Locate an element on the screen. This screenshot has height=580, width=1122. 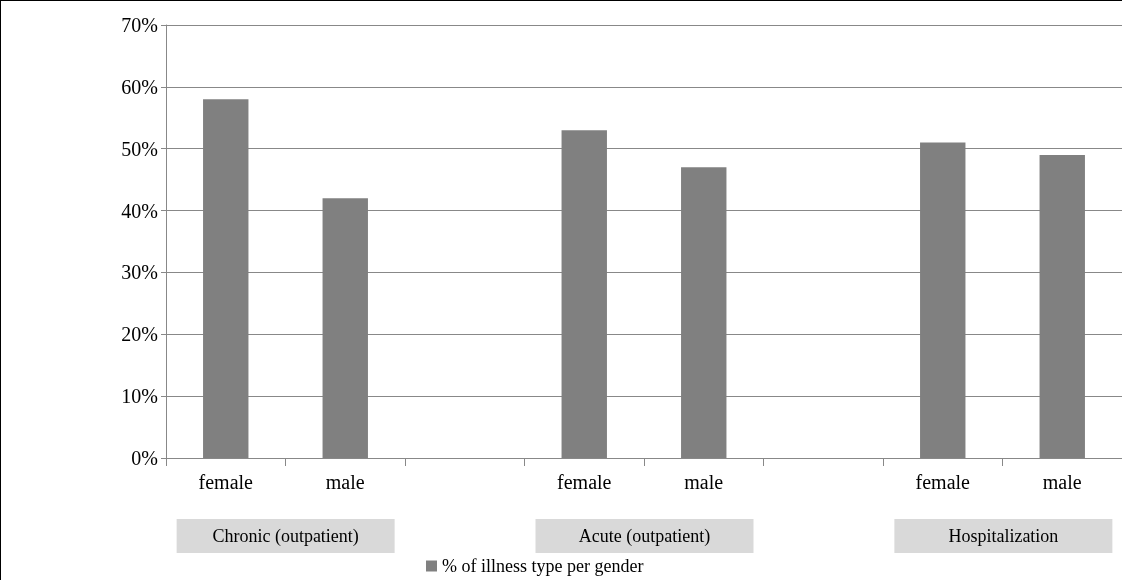
y-tick-label: 60% is located at coordinates (139, 86).